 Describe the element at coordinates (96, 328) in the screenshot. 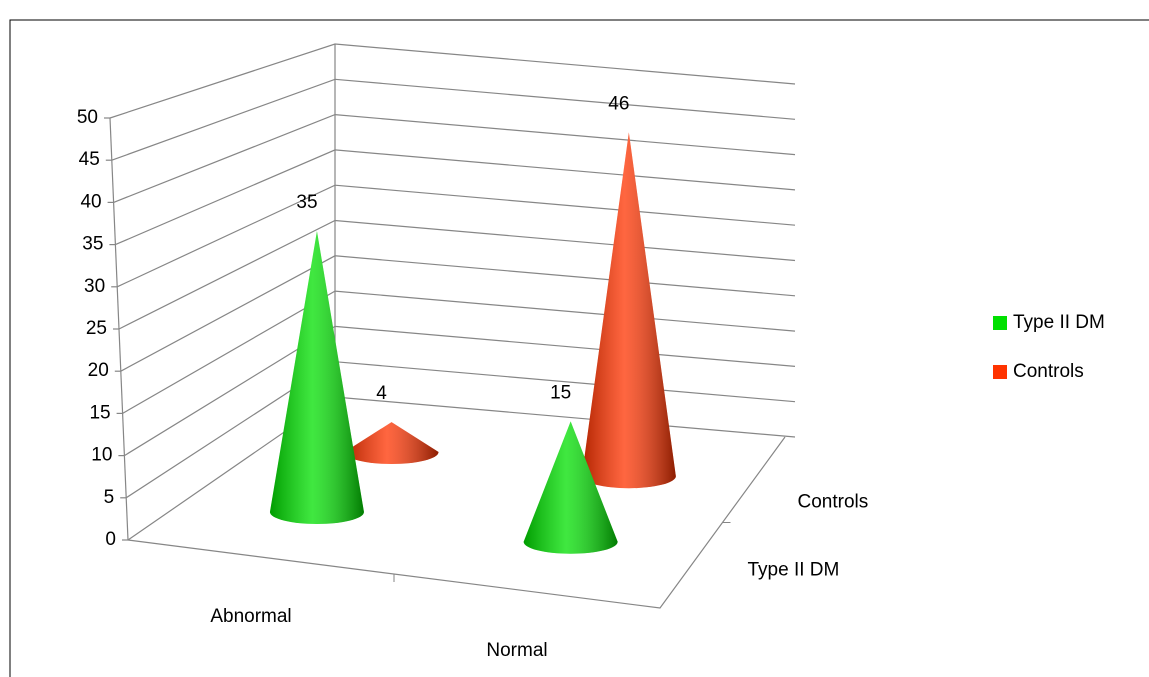

I see `y-tick-label: 25` at that location.